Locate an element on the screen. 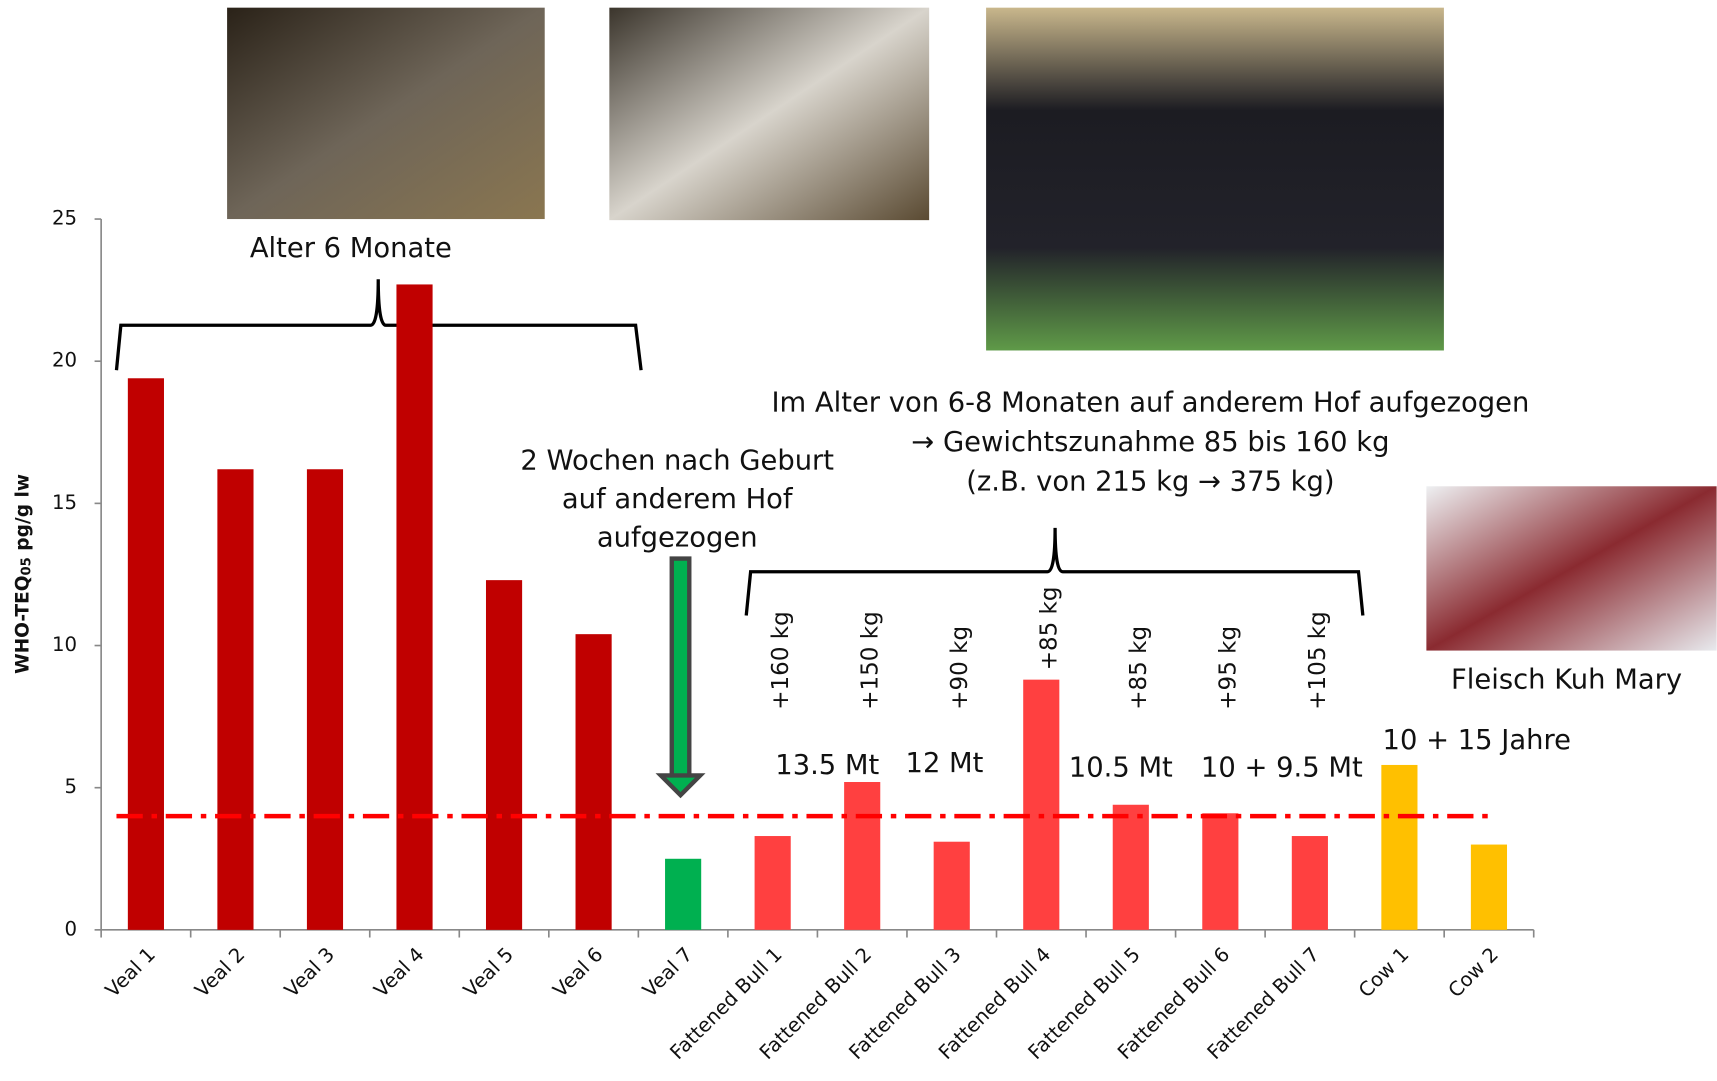 The image size is (1717, 1081). age-label: 10 + 9.5 Mt is located at coordinates (1282, 767).